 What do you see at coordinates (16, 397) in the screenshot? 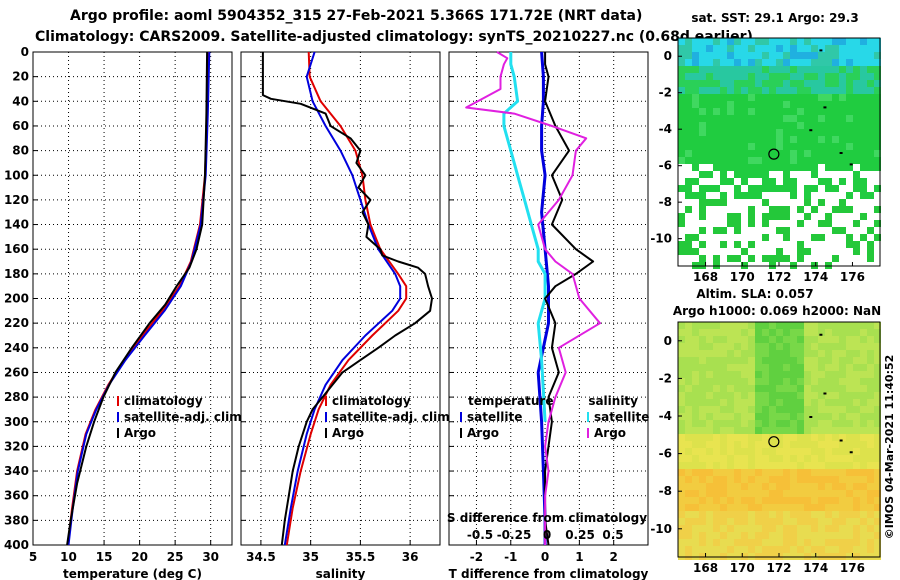
I see `y-tick-label: 280` at bounding box center [16, 397].